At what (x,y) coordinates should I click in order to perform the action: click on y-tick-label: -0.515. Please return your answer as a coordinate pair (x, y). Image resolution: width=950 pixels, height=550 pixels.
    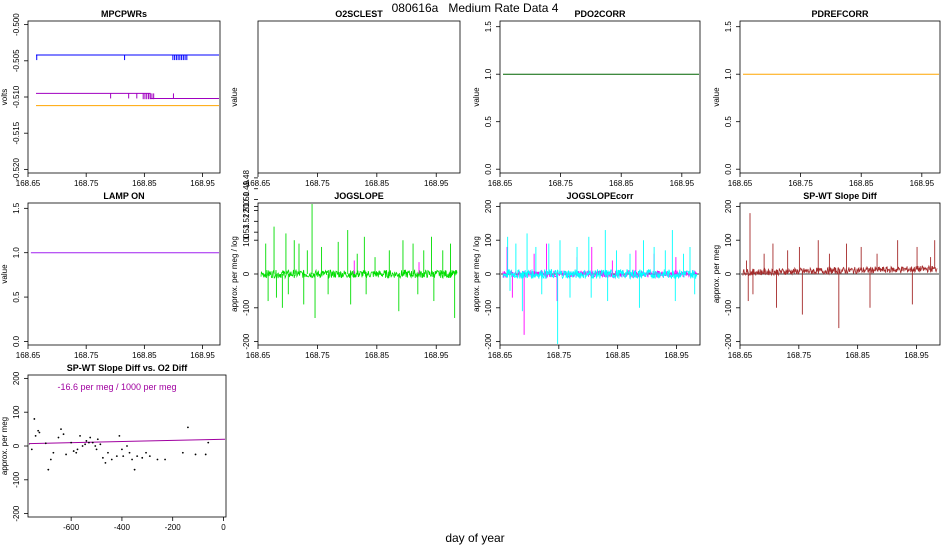
    Looking at the image, I should click on (16, 132).